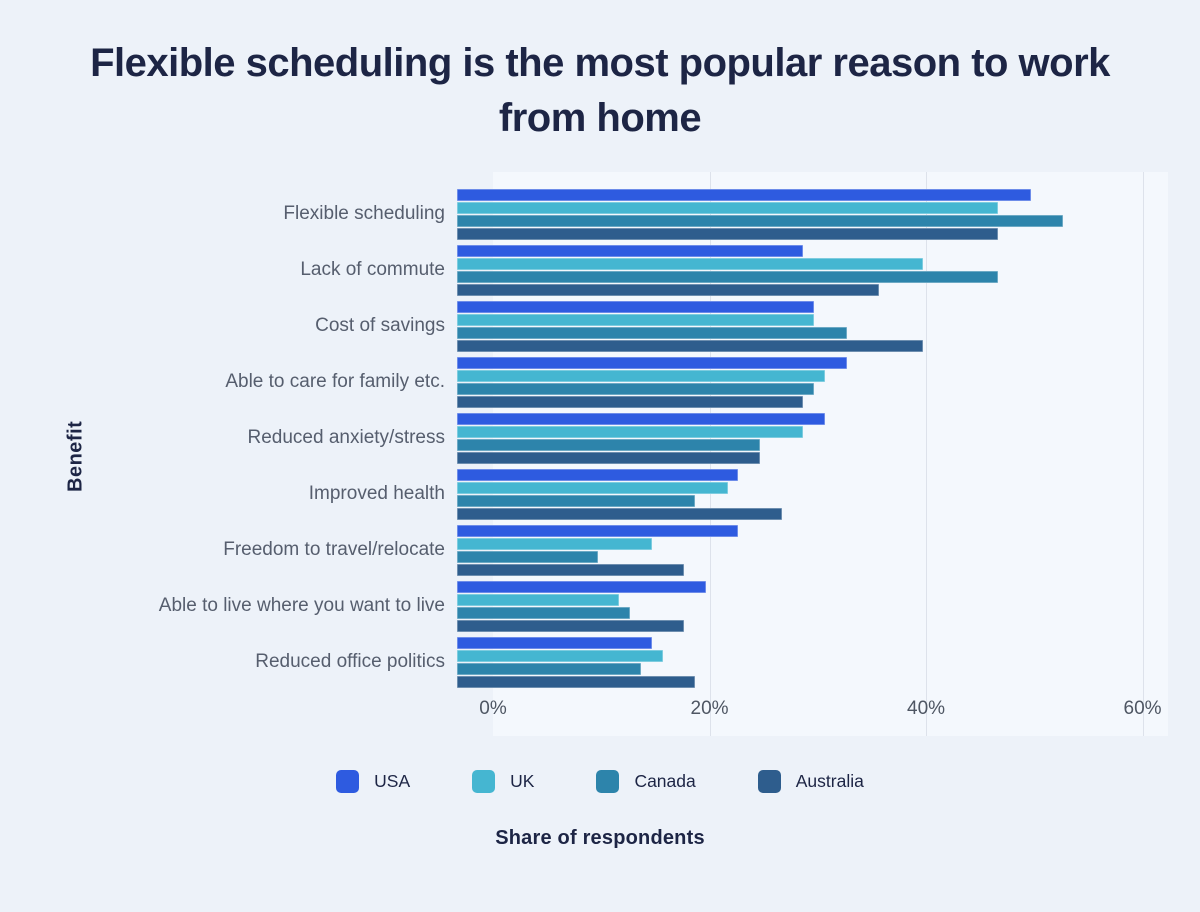 The height and width of the screenshot is (912, 1200). Describe the element at coordinates (346, 438) in the screenshot. I see `category-label: Reduced anxiety/stress` at that location.